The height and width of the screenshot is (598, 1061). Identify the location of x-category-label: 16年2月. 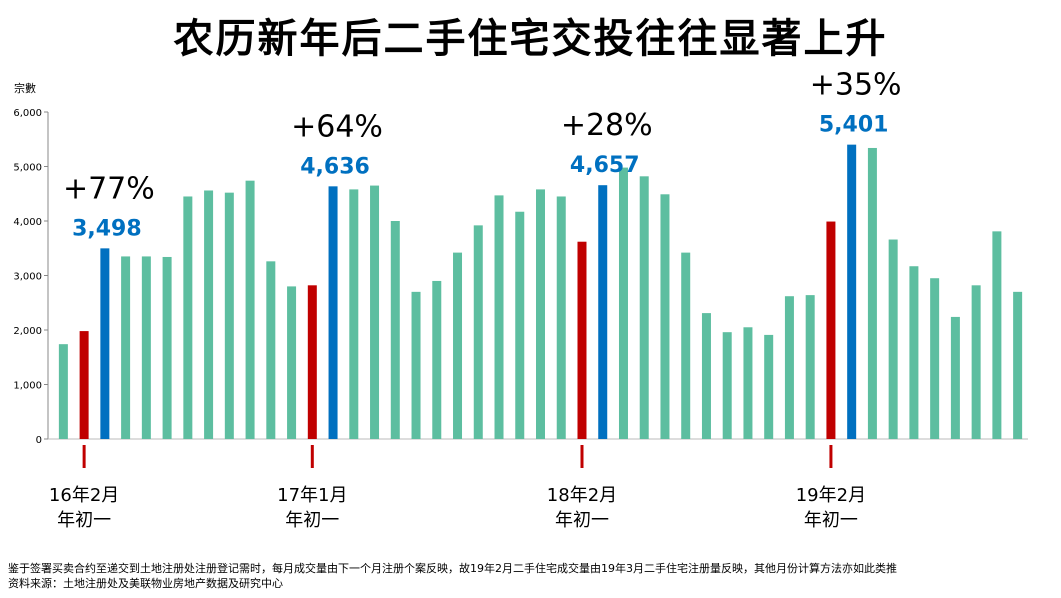
(84, 495).